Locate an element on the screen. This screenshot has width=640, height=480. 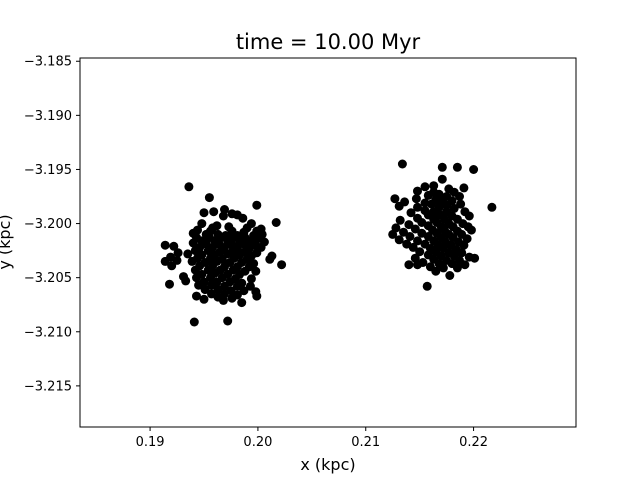
y-tick-label: −3.190 is located at coordinates (48, 116).